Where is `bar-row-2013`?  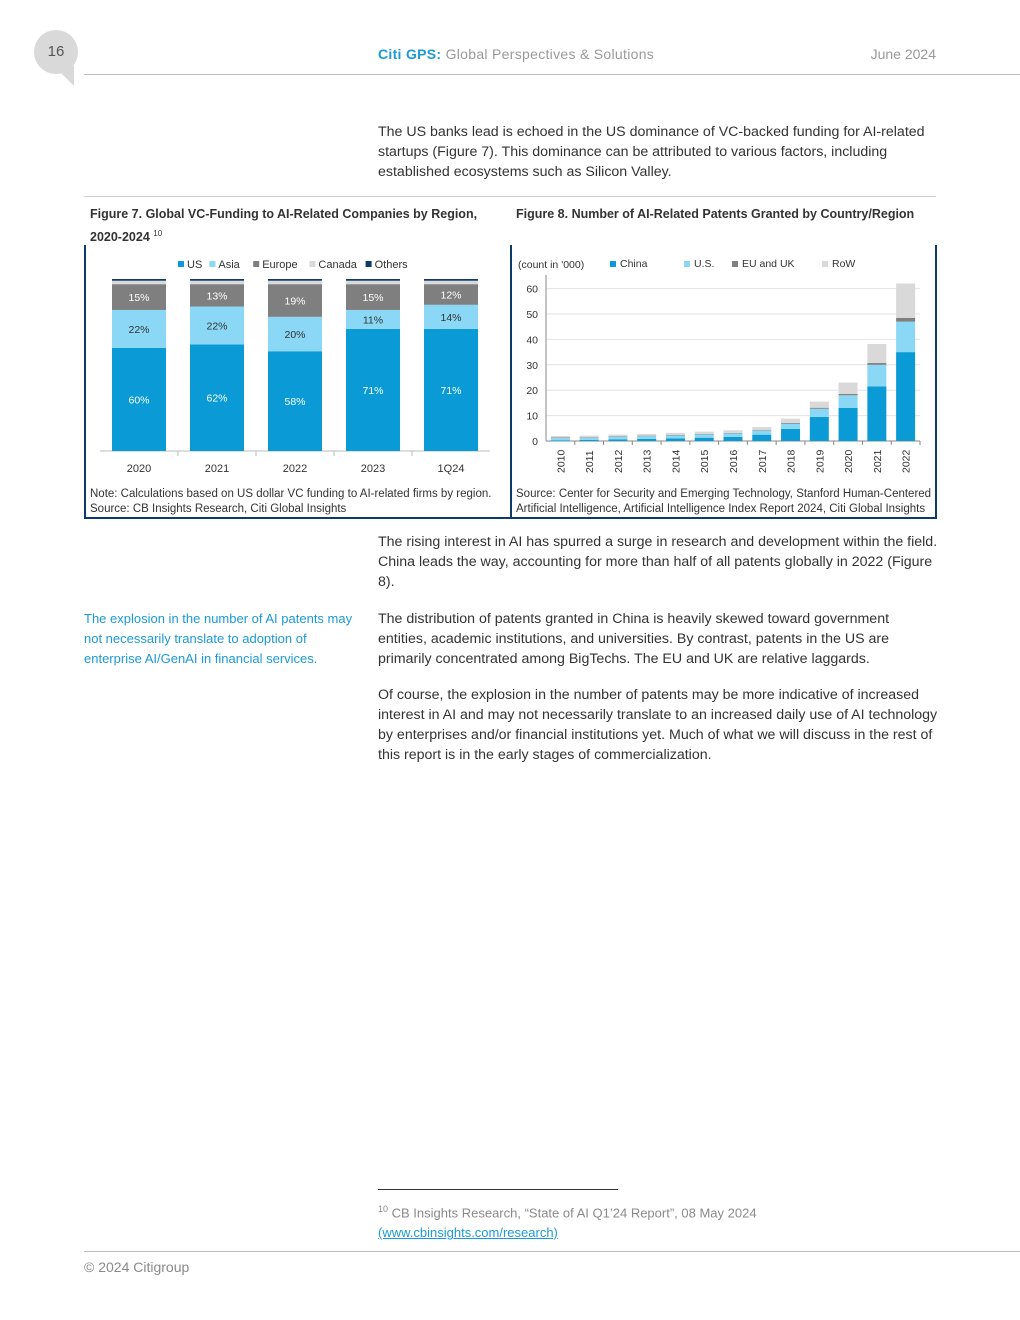
bar-row-2013 is located at coordinates (647, 434).